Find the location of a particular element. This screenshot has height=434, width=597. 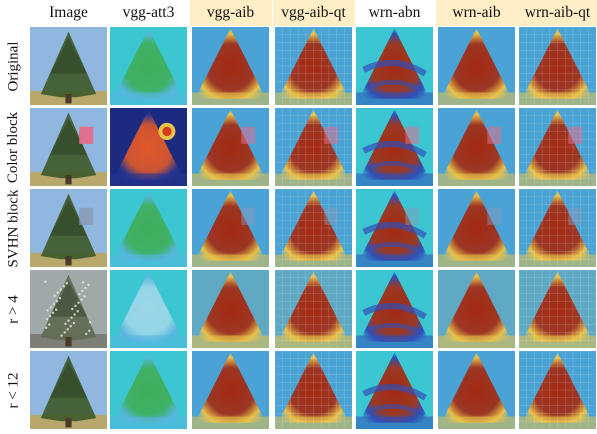

column-header-wrn-aib: wrn-aib is located at coordinates (476, 13).